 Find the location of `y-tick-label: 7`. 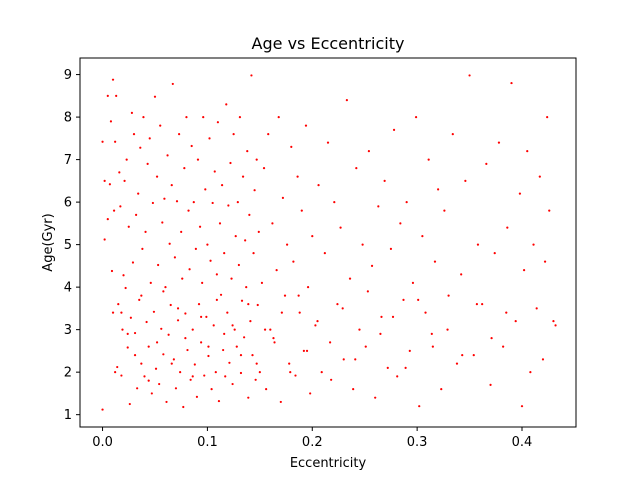

y-tick-label: 7 is located at coordinates (68, 160).